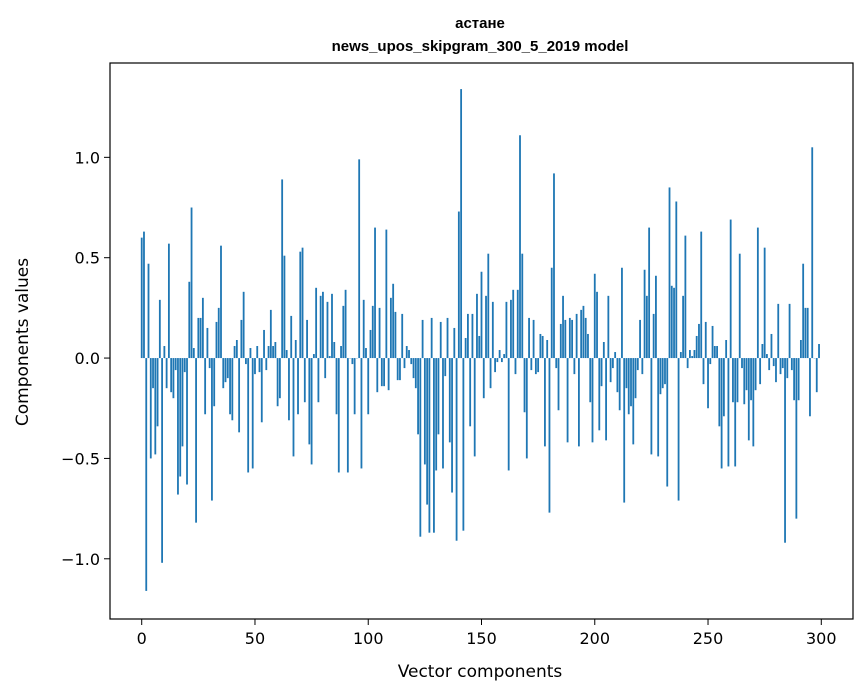  I want to click on x-tick-label-0: 0, so click(142, 638).